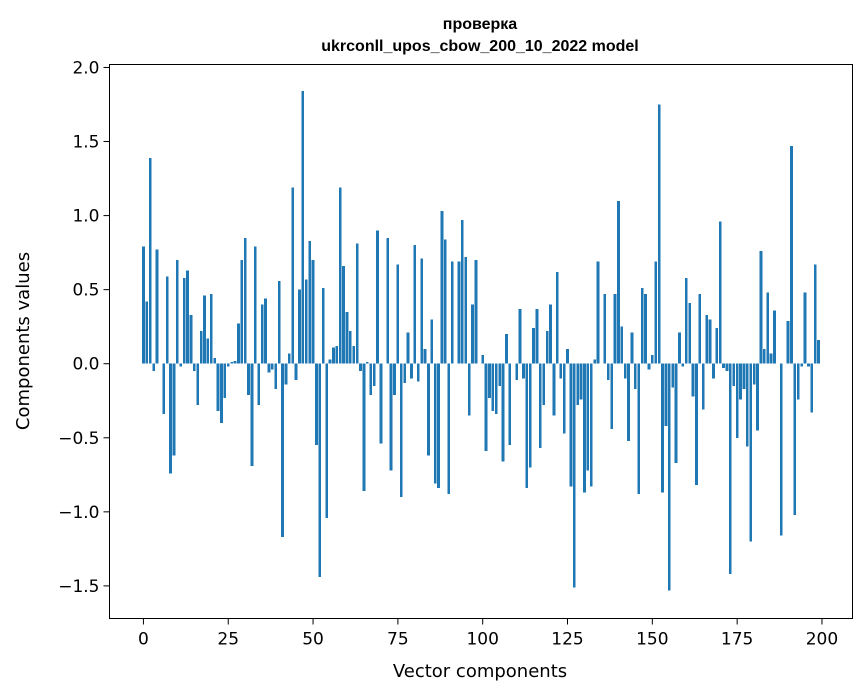  I want to click on y-tick-label-7: 2.0, so click(85, 68).